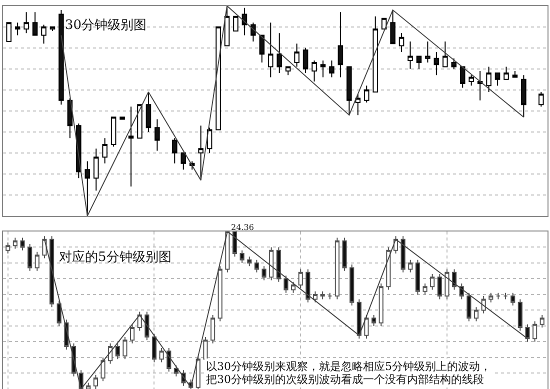 The height and width of the screenshot is (389, 550). Describe the element at coordinates (242, 227) in the screenshot. I see `annotation: 24.36` at that location.